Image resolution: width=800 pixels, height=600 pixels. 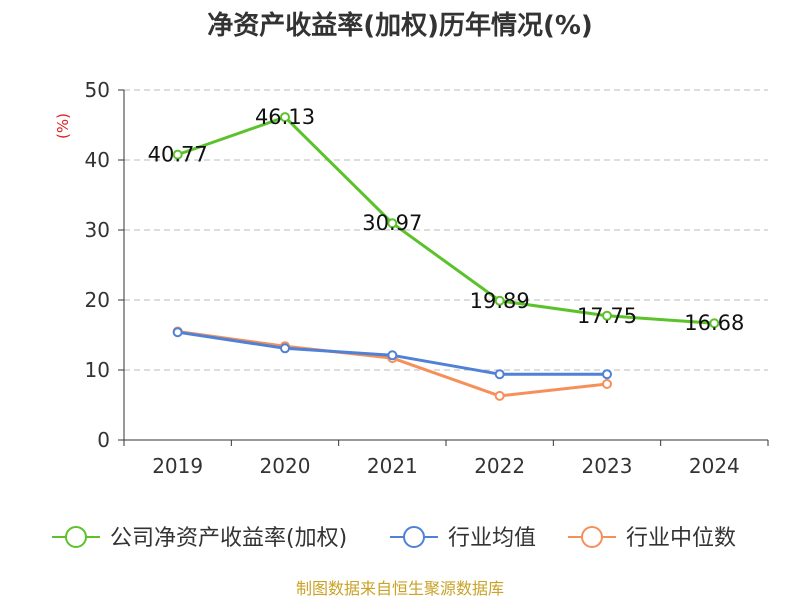 I want to click on legend-item: 行业中位数, so click(x=652, y=538).